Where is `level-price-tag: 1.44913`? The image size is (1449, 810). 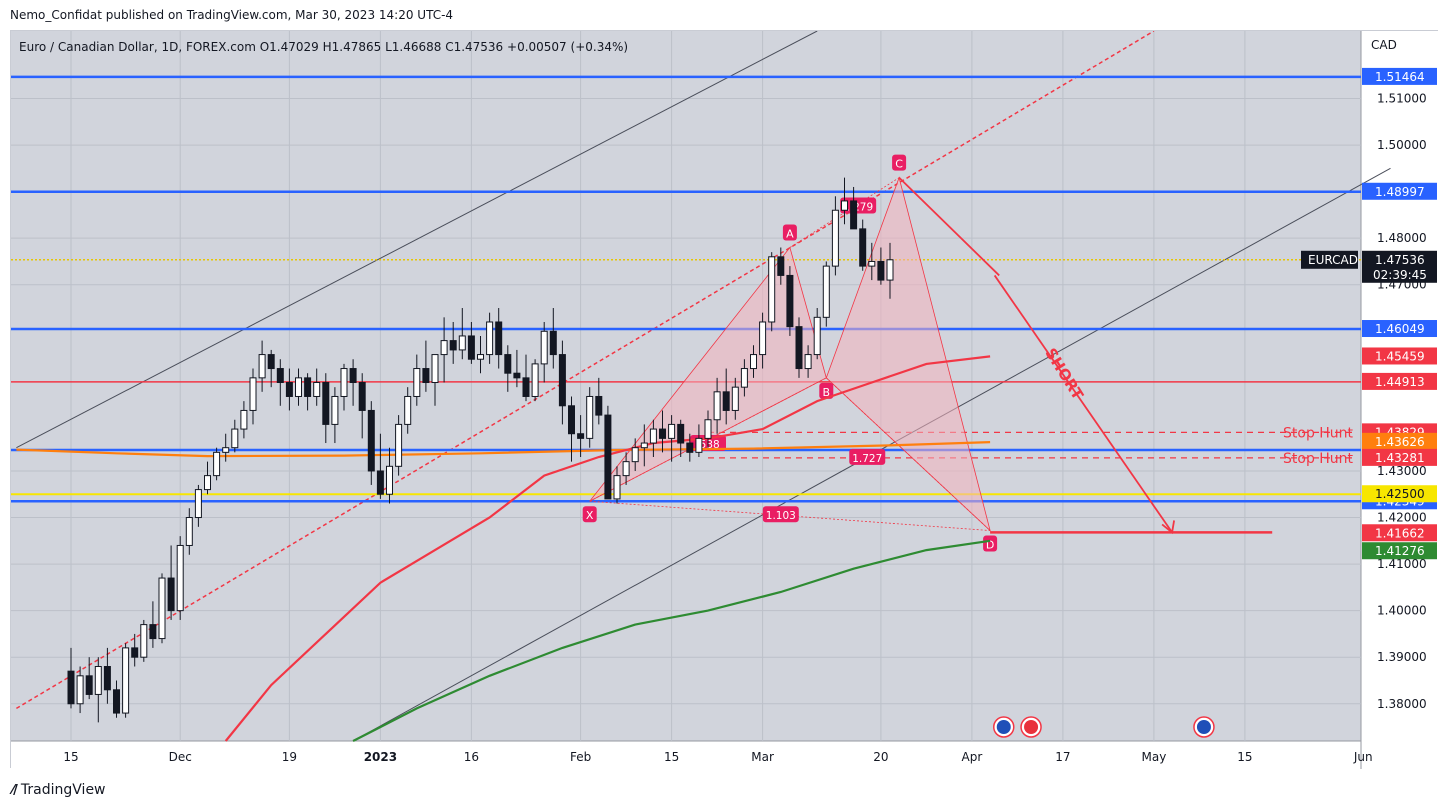 level-price-tag: 1.44913 is located at coordinates (1400, 382).